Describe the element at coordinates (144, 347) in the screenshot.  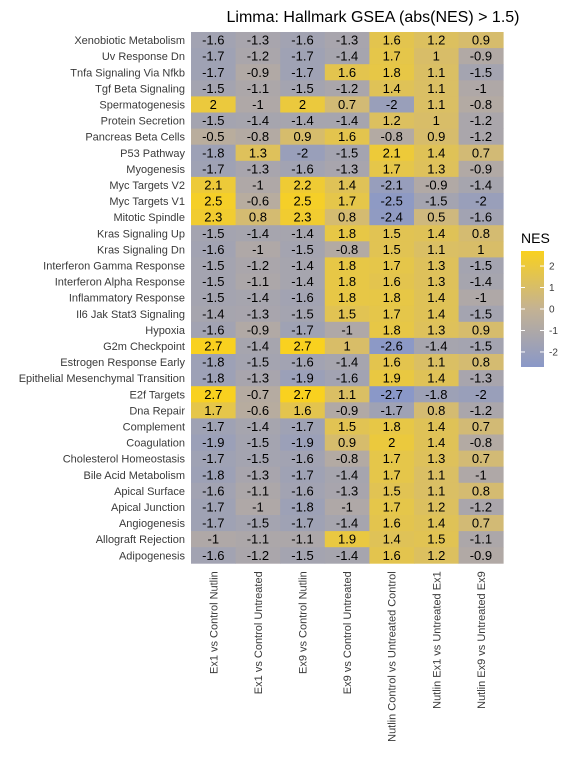
I see `row-label: G2m Checkpoint` at that location.